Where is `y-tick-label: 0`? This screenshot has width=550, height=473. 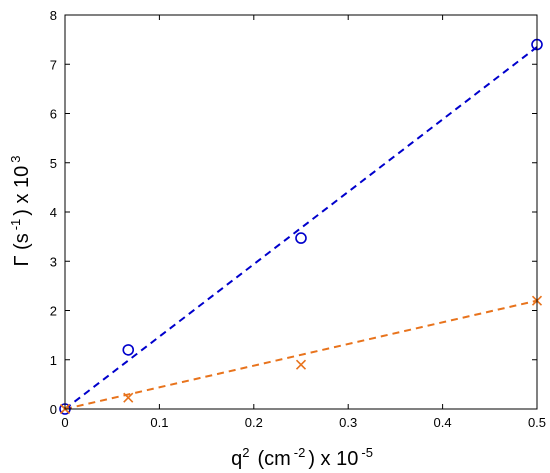
y-tick-label: 0 is located at coordinates (53, 409).